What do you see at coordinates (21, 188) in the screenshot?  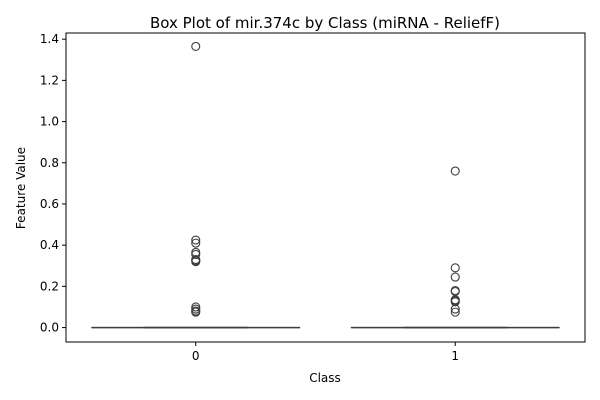 I see `y-axis-label: Feature Value` at bounding box center [21, 188].